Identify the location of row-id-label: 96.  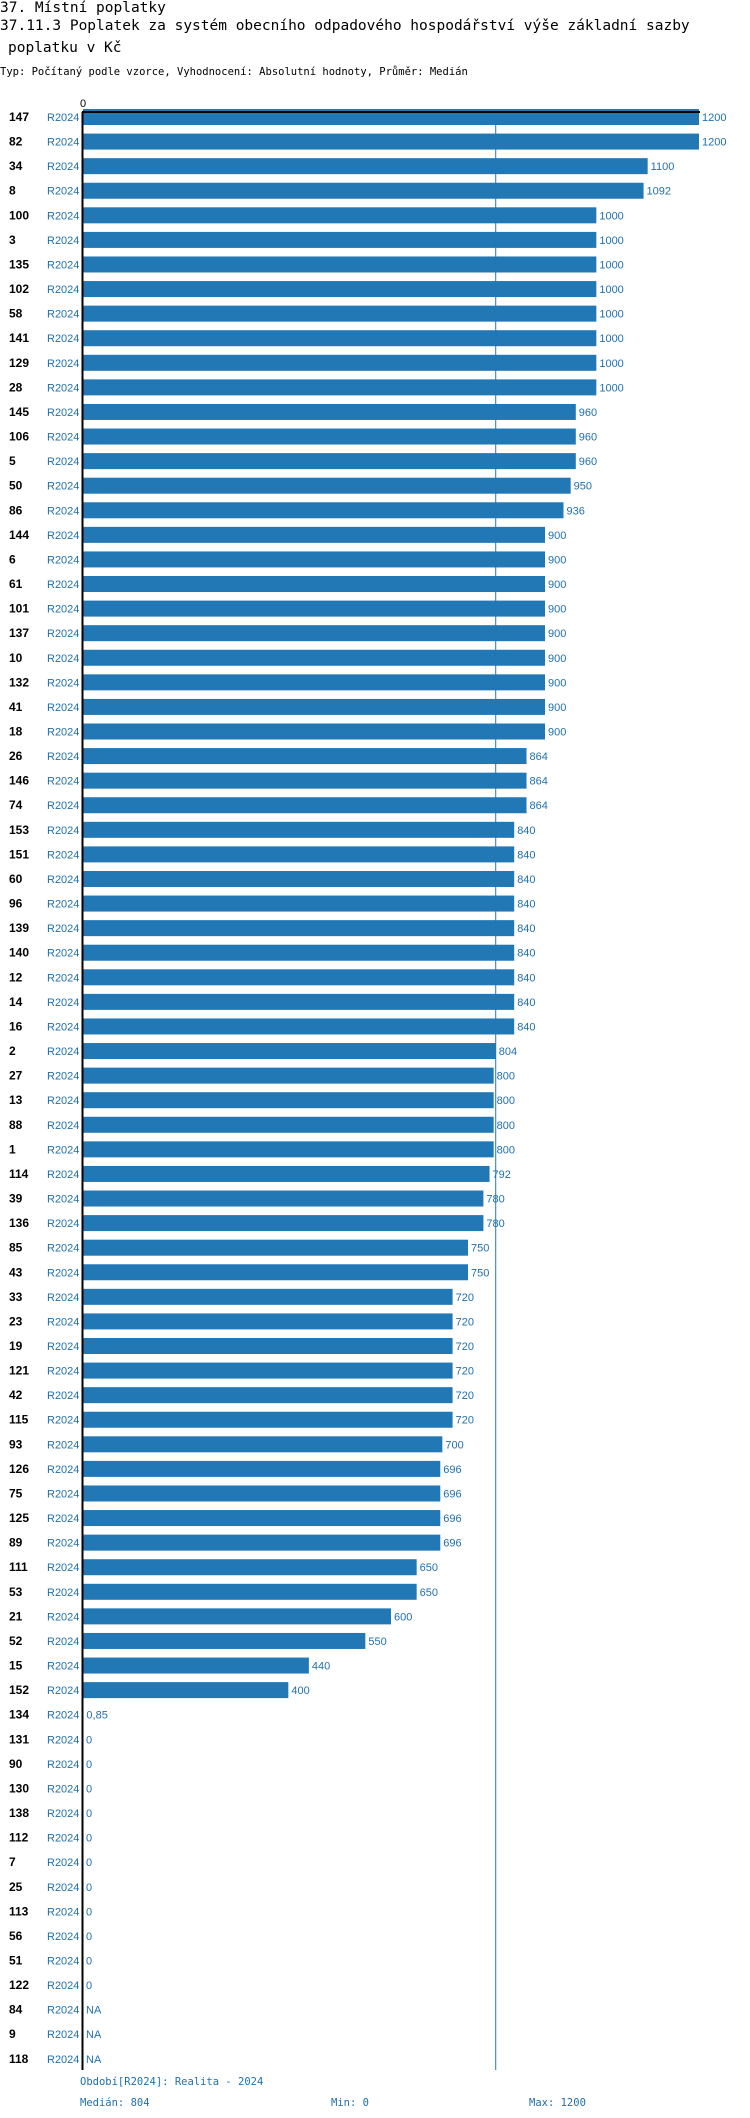
(16, 904).